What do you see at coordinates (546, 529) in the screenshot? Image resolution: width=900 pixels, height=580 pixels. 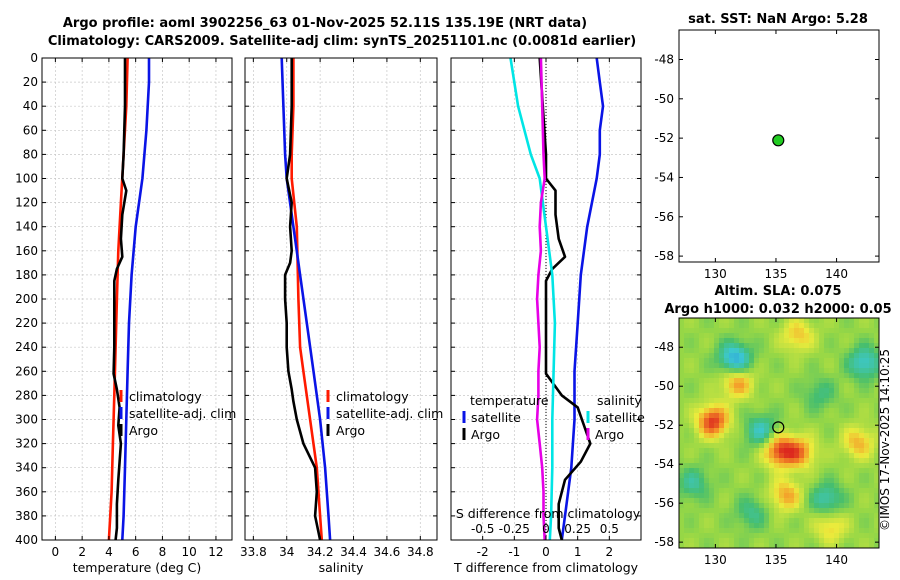 I see `diff-top-tick-label: 0` at bounding box center [546, 529].